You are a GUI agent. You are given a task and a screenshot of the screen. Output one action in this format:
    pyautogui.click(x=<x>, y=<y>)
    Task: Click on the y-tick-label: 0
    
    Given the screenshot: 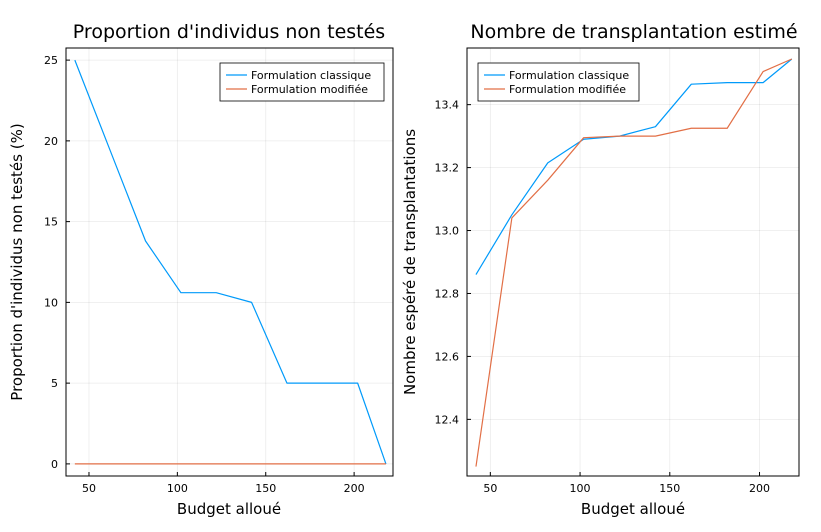 What is the action you would take?
    pyautogui.click(x=54, y=464)
    